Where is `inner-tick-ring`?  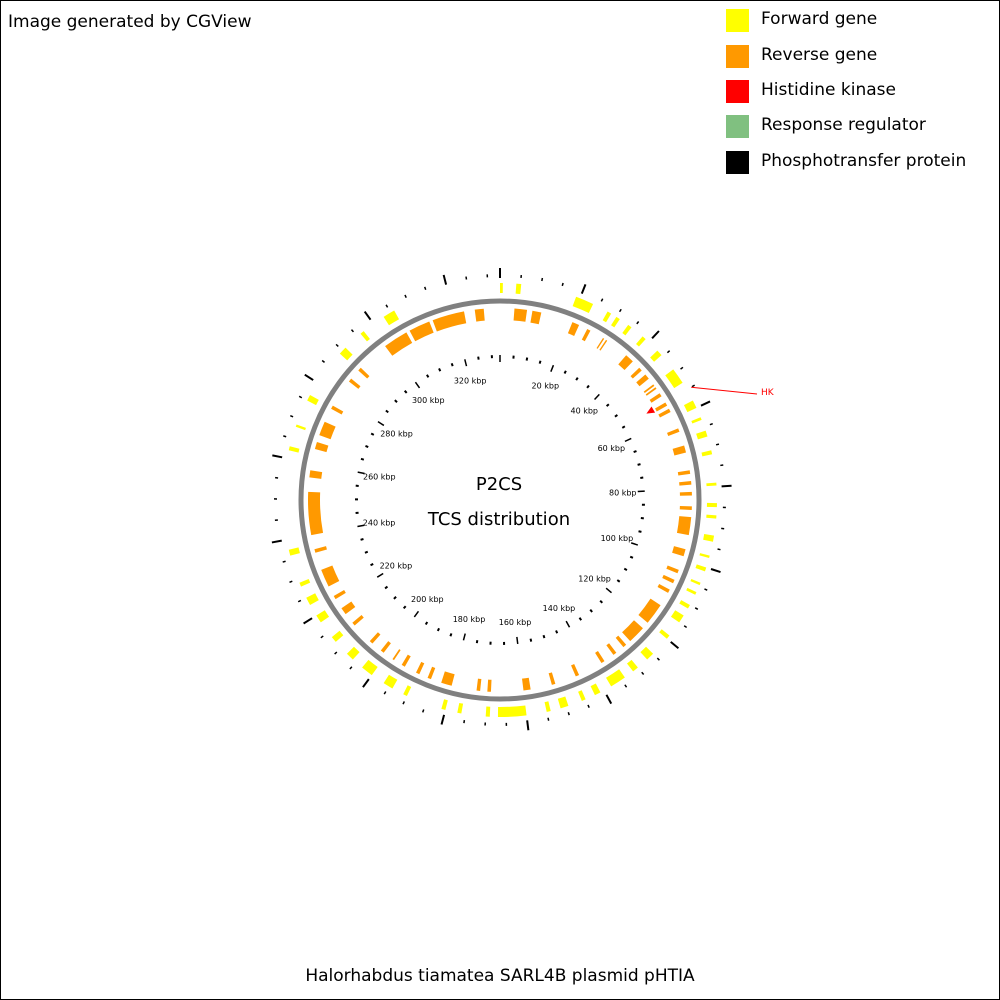 inner-tick-ring is located at coordinates (499, 500).